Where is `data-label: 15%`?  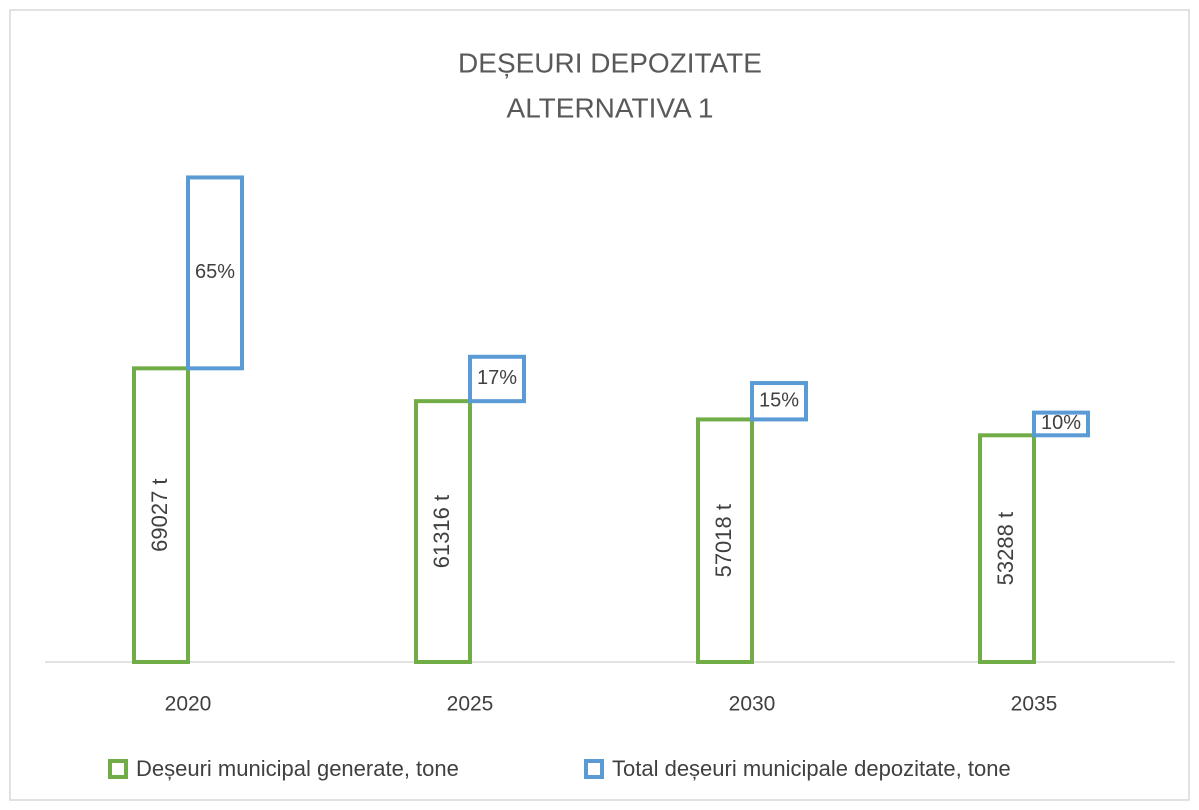
data-label: 15% is located at coordinates (779, 401).